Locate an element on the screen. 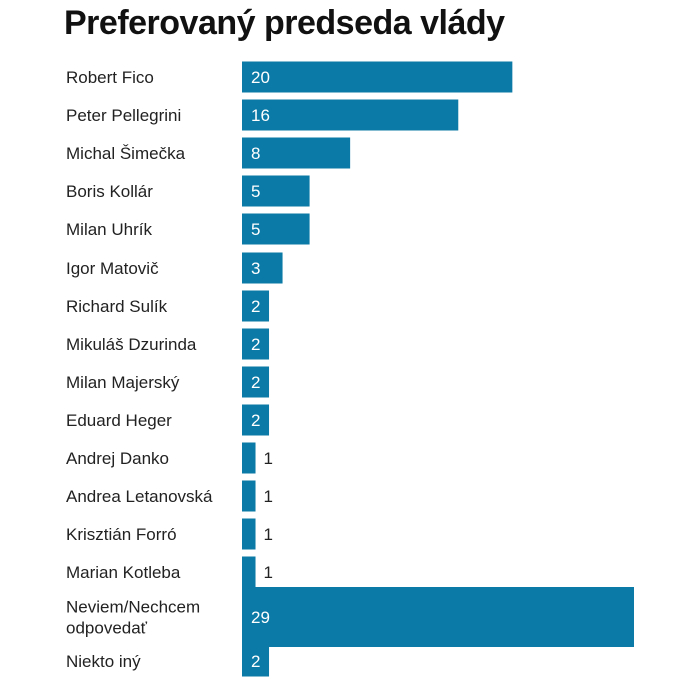  data-label: 29 is located at coordinates (260, 617).